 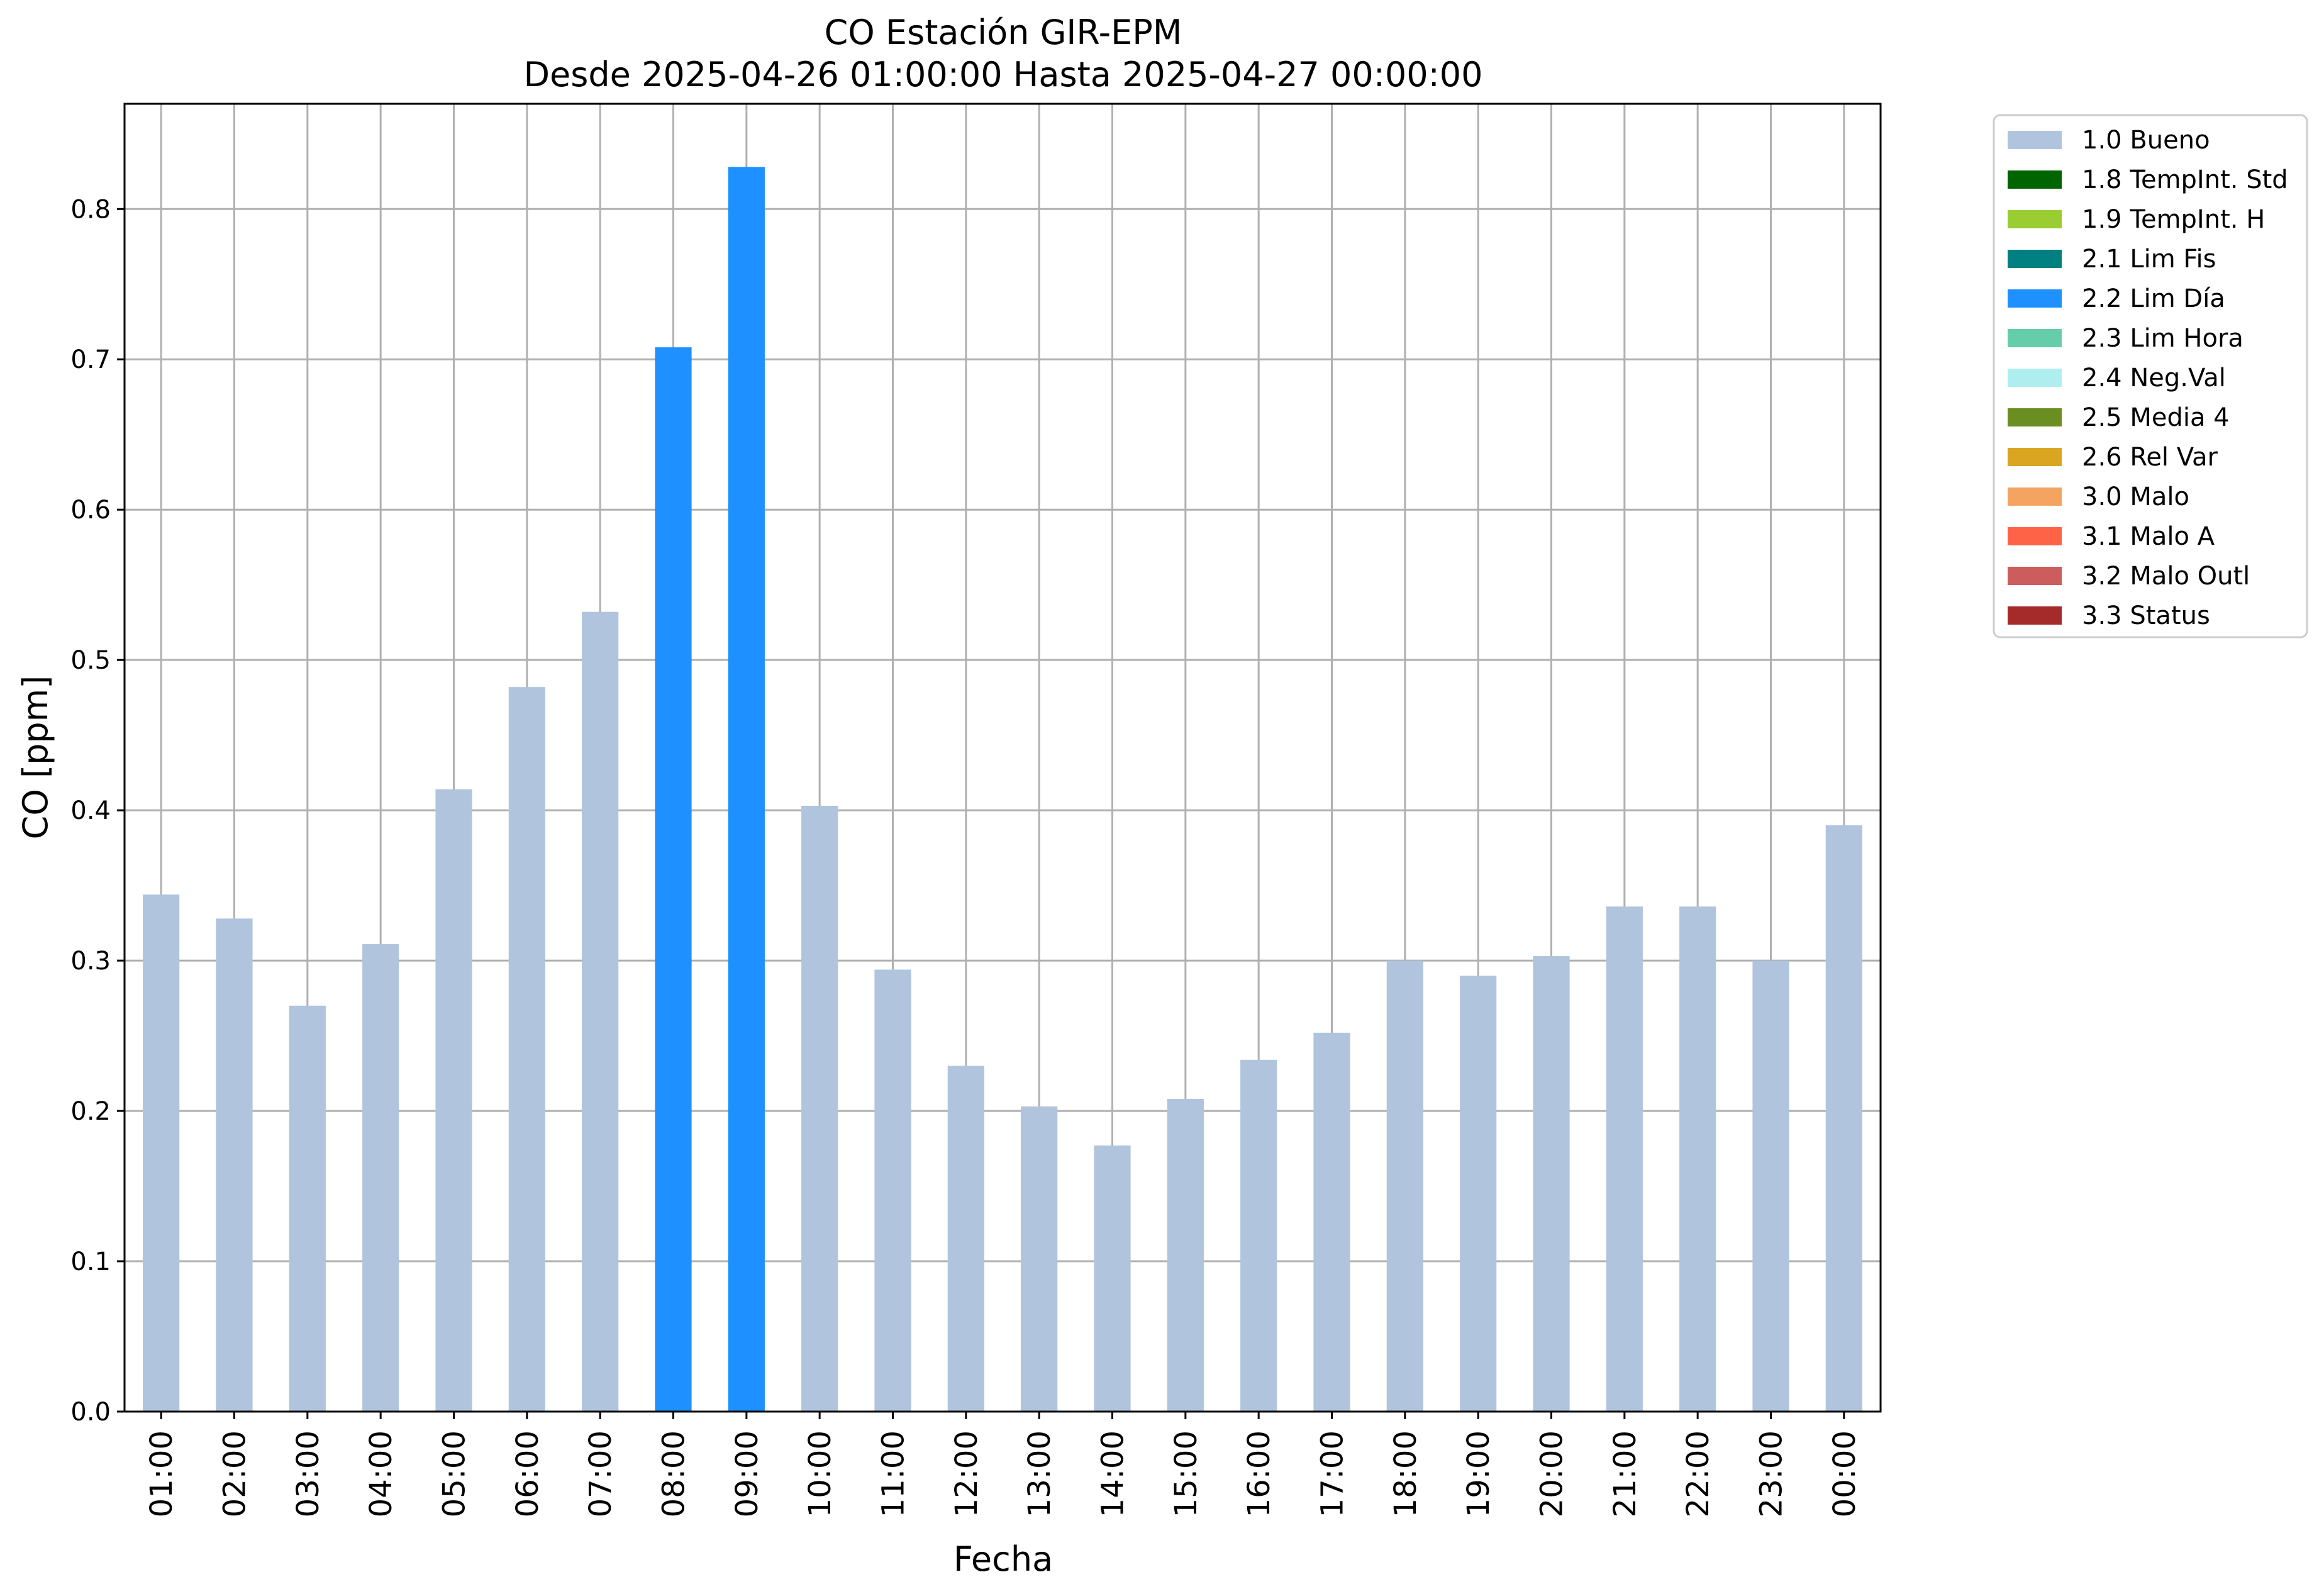 I want to click on x-tick-label: 03:00, so click(x=308, y=1473).